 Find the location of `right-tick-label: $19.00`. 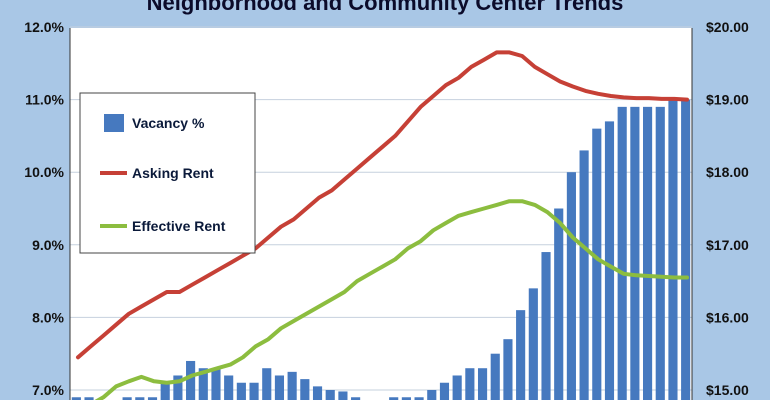

right-tick-label: $19.00 is located at coordinates (727, 100).